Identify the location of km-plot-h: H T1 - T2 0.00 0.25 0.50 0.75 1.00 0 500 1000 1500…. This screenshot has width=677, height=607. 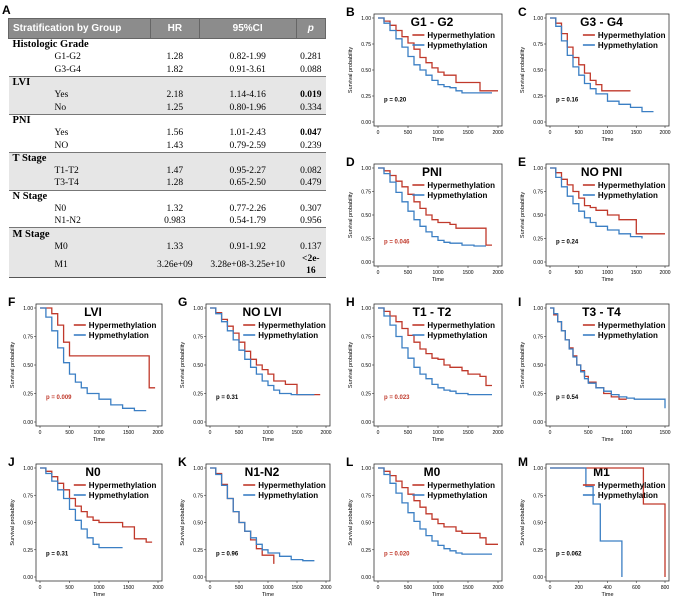
(425, 369).